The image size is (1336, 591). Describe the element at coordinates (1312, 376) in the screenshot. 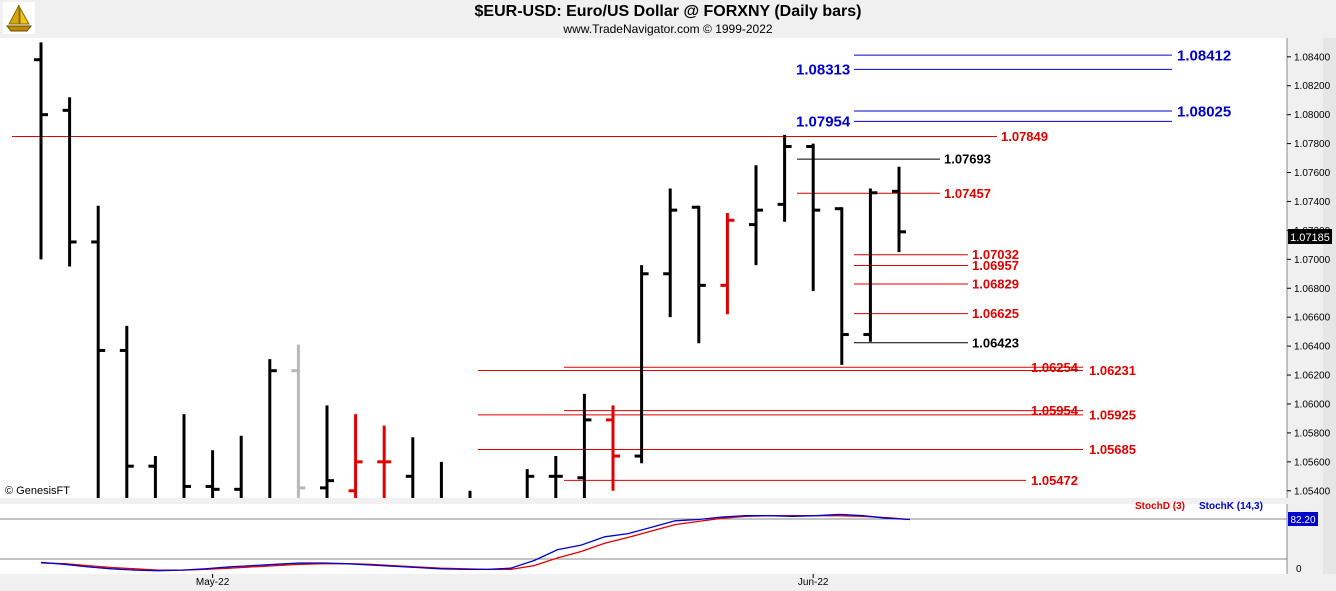

I see `price-tick-label: 1.06200` at that location.